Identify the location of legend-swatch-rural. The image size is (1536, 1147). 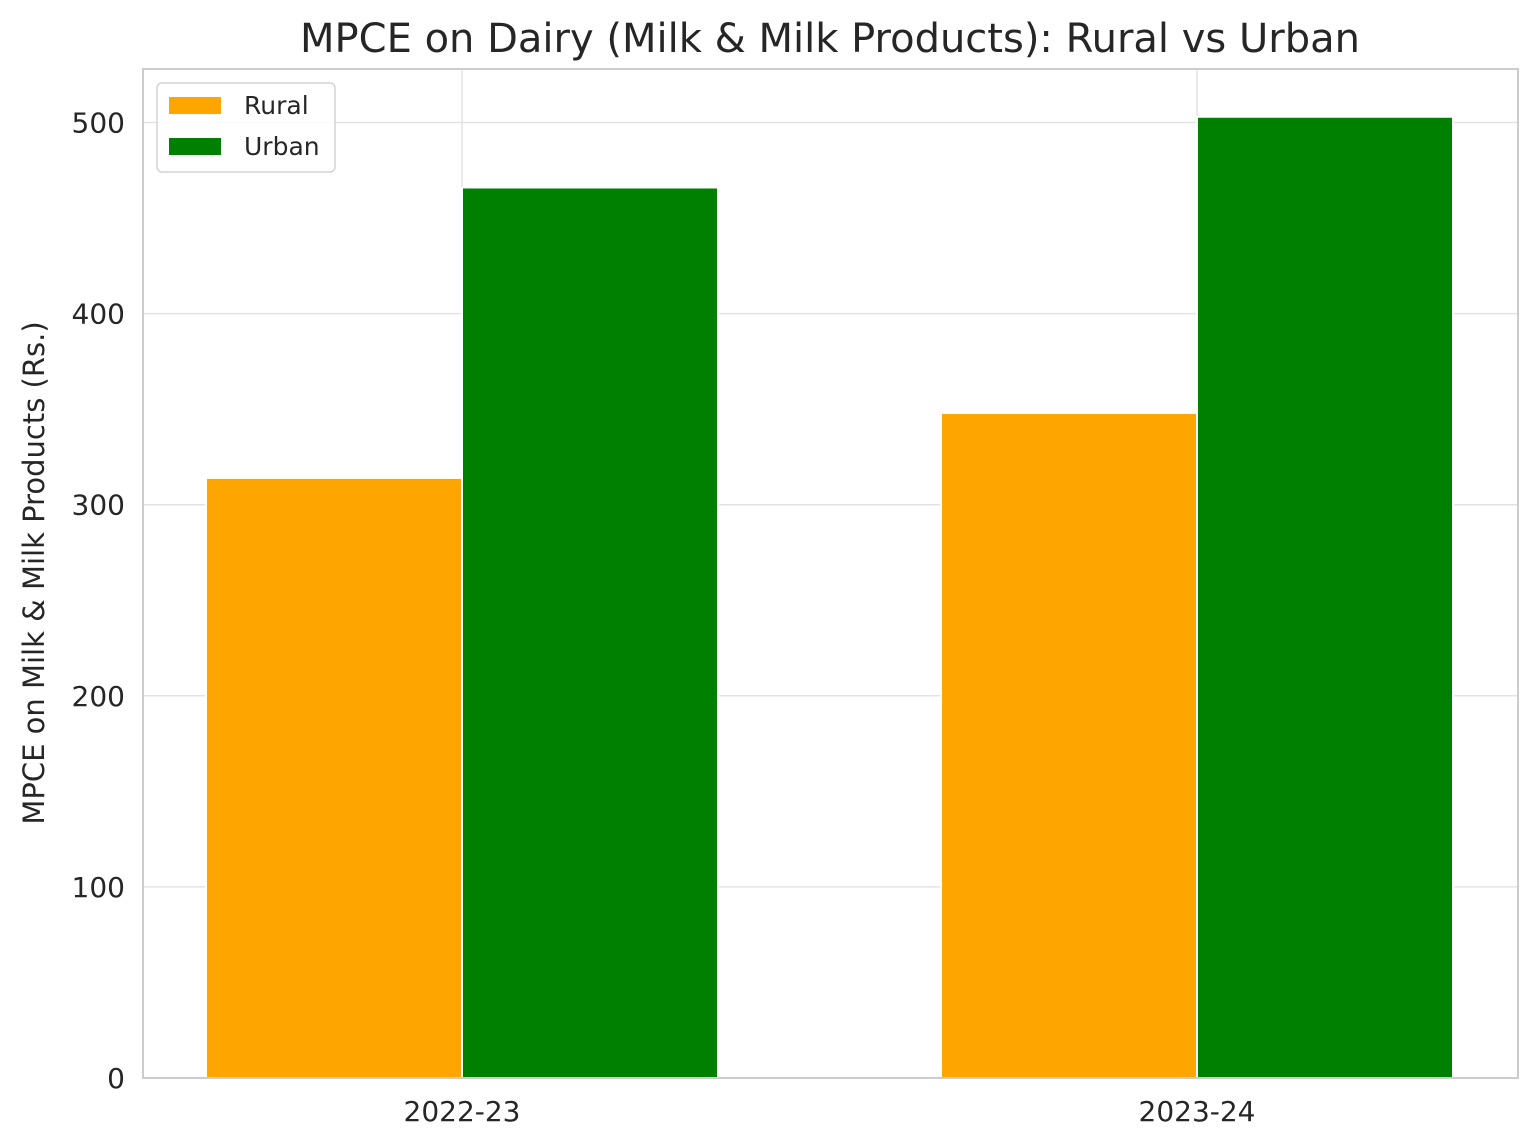
(195, 105).